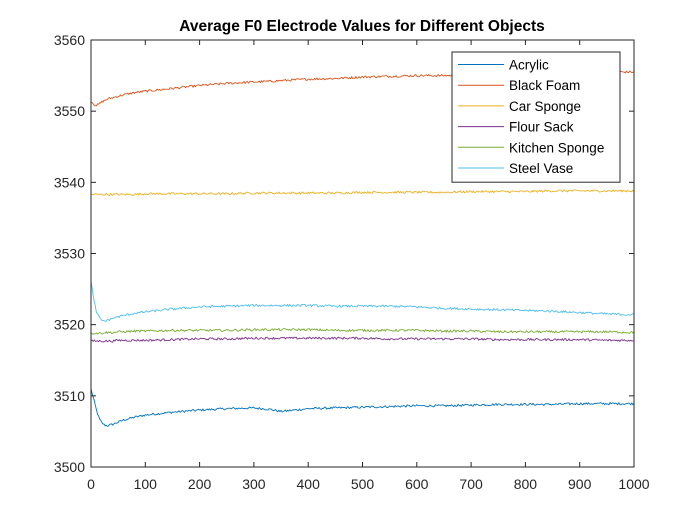  I want to click on y-tick-label: 3500, so click(69, 467).